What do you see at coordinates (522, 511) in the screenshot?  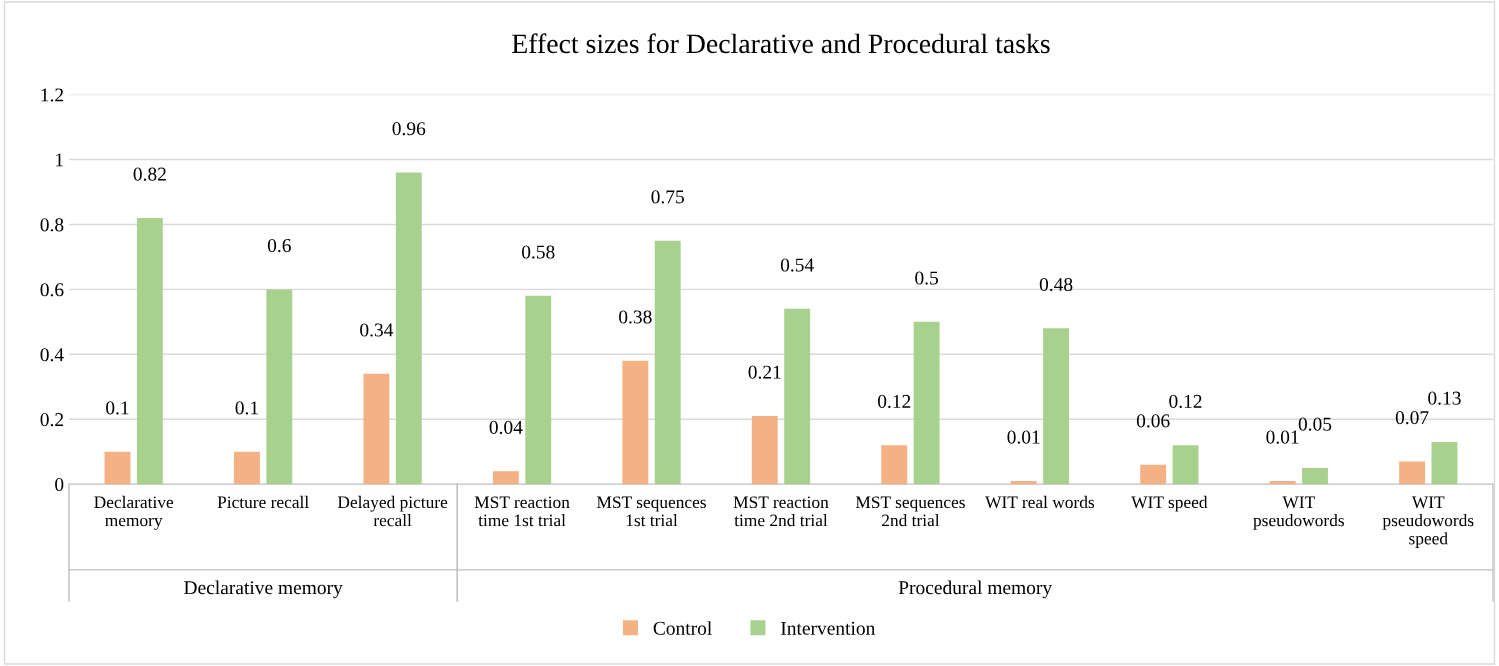 I see `x-tick-label: MST reaction time 1st trial` at bounding box center [522, 511].